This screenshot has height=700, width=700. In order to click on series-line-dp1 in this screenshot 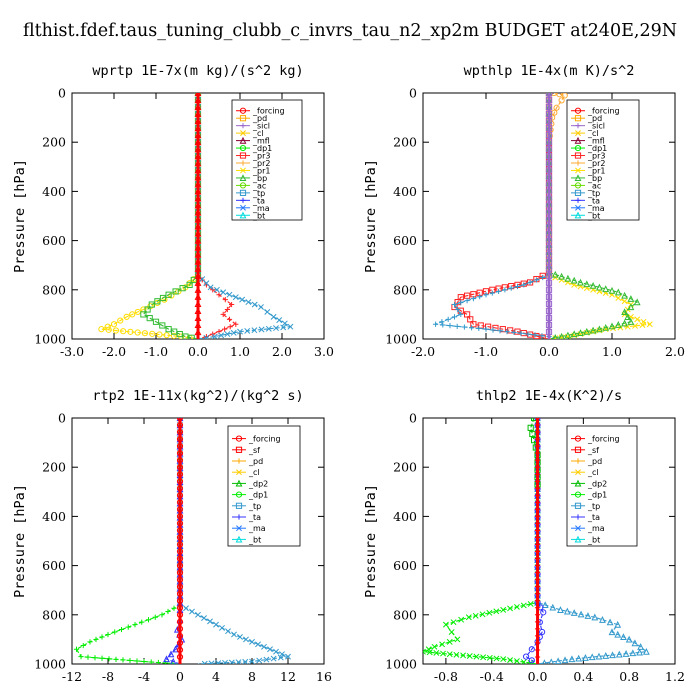, I will do `click(481, 541)`.